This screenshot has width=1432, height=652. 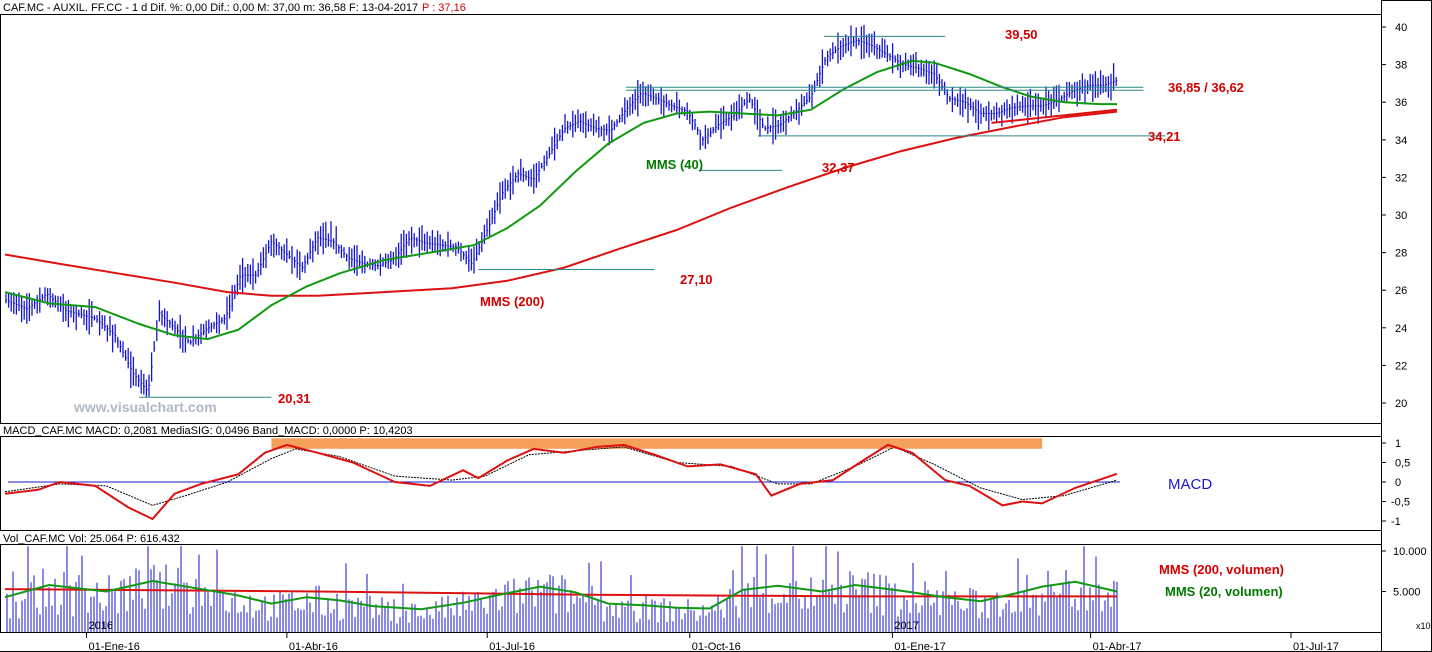 What do you see at coordinates (91, 539) in the screenshot?
I see `volume-panel-title: Vol_CAF.MC Vol: 25.064 P: 616.432` at bounding box center [91, 539].